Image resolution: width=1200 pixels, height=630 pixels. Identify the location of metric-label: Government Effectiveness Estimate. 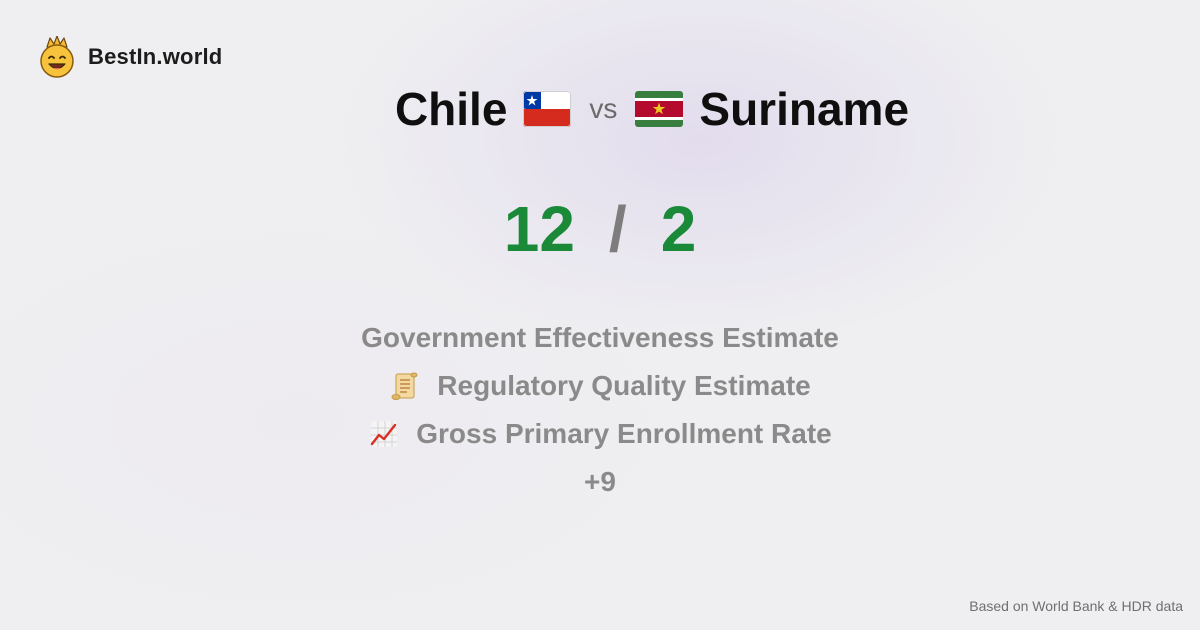
(600, 337).